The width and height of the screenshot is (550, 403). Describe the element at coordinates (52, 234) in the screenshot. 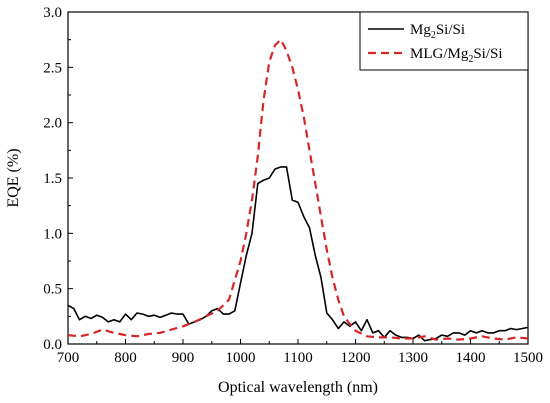

I see `y-tick-label: 1.0` at that location.